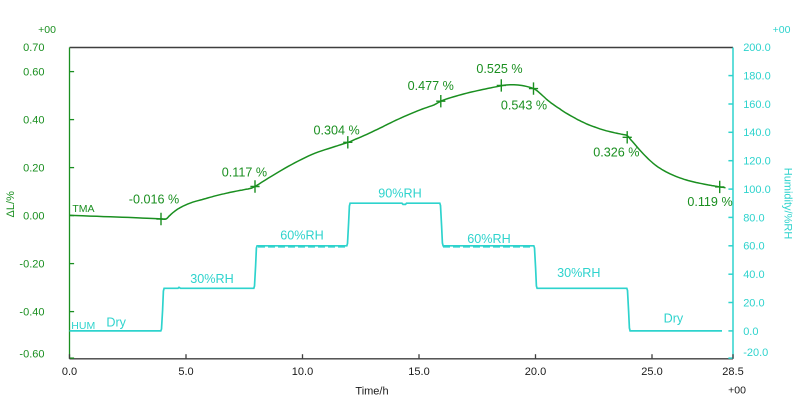 The image size is (800, 412). Describe the element at coordinates (33, 169) in the screenshot. I see `svg-text: 0.20` at that location.